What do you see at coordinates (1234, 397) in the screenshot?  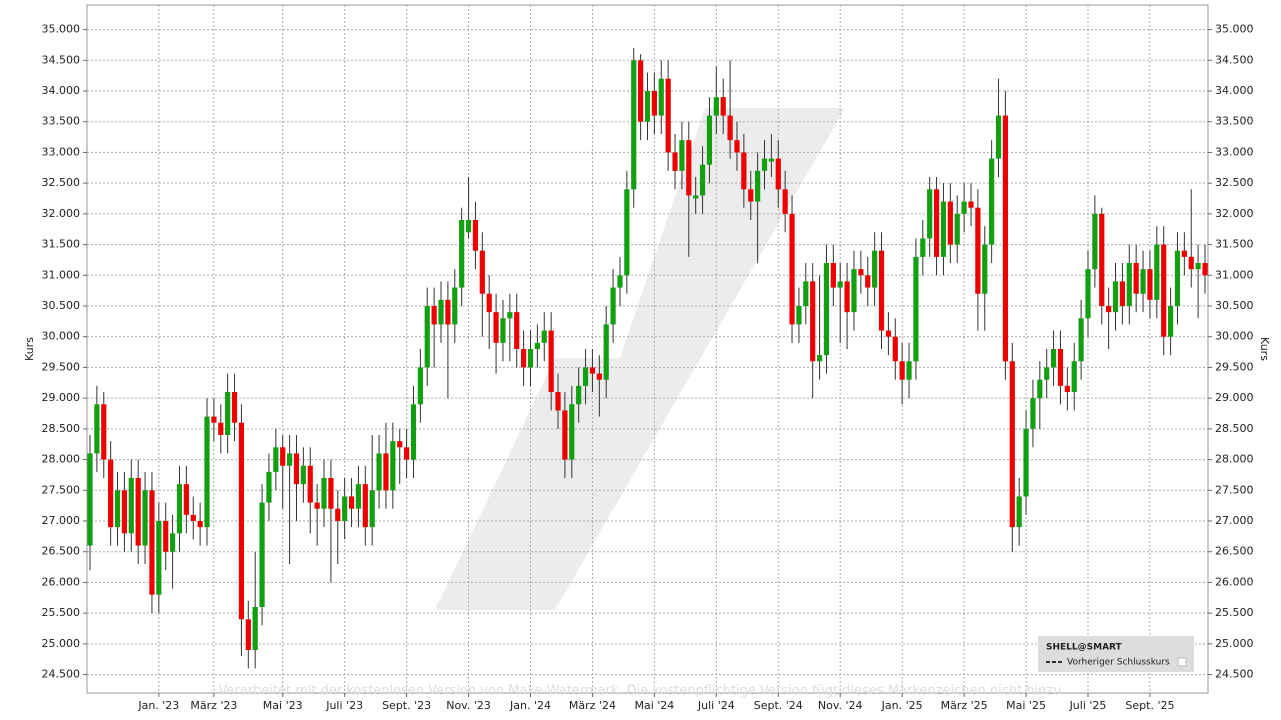 I see `y-tick-label-right: 29.000` at bounding box center [1234, 397].